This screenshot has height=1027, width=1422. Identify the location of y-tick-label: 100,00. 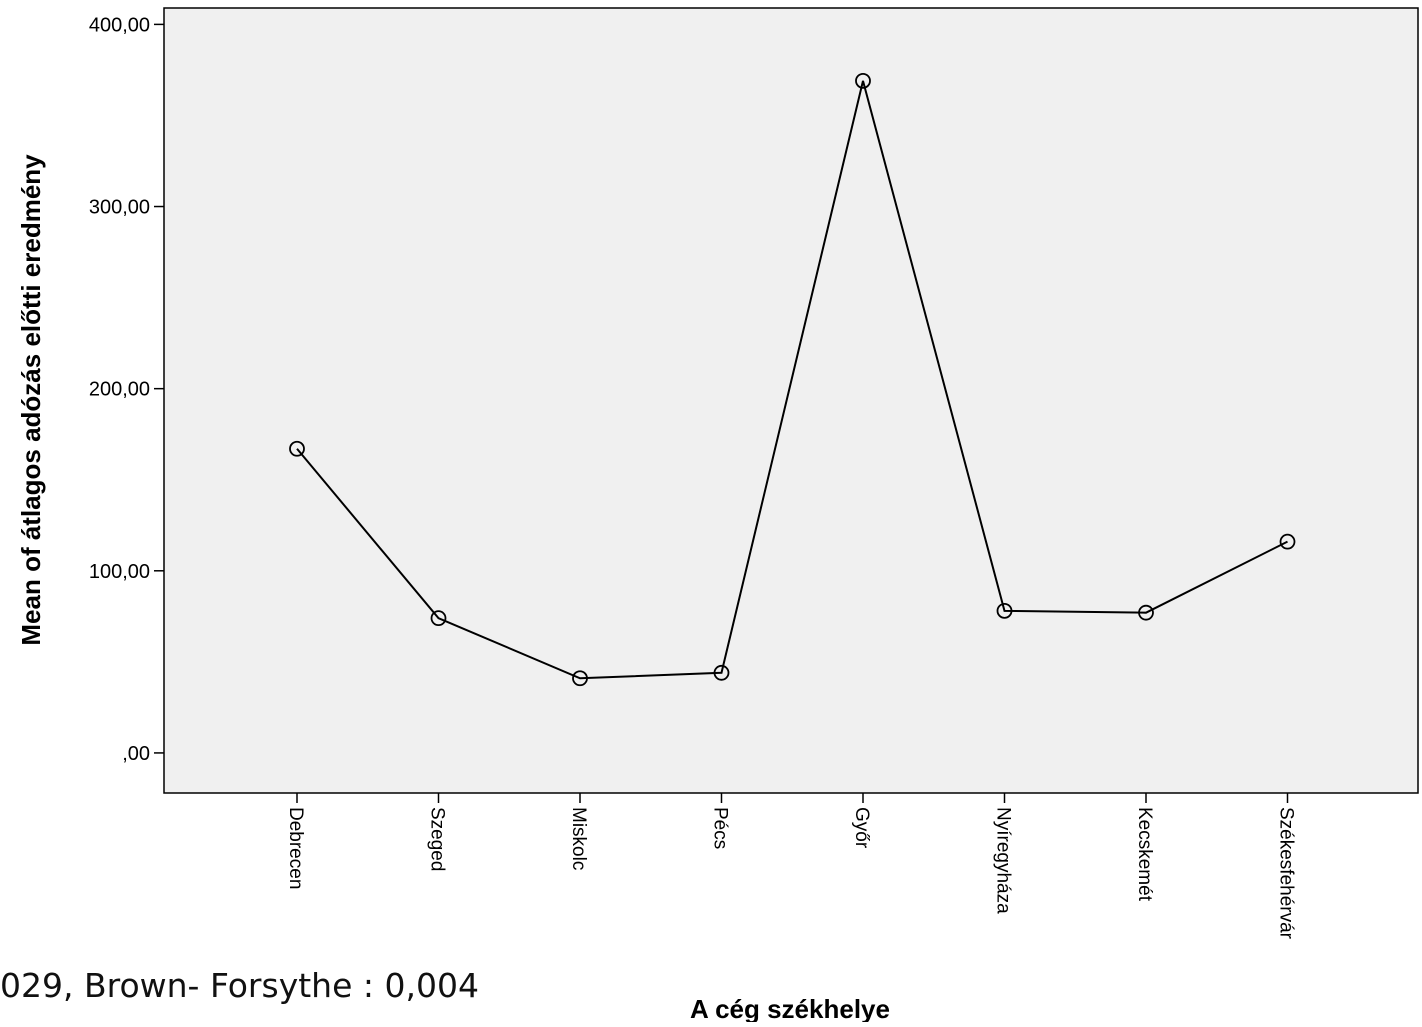
(119, 572).